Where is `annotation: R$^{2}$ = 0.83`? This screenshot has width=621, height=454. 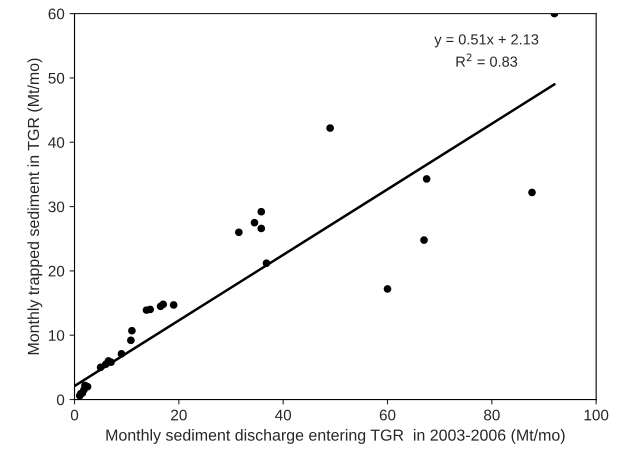 annotation: R$^{2}$ = 0.83 is located at coordinates (487, 60).